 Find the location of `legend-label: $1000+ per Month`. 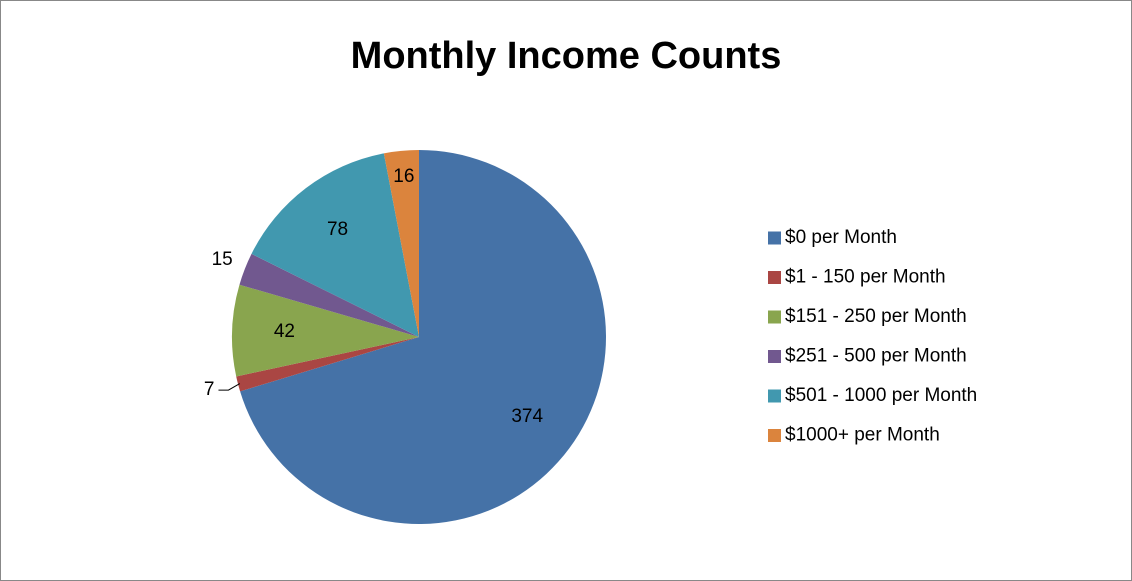

legend-label: $1000+ per Month is located at coordinates (862, 435).